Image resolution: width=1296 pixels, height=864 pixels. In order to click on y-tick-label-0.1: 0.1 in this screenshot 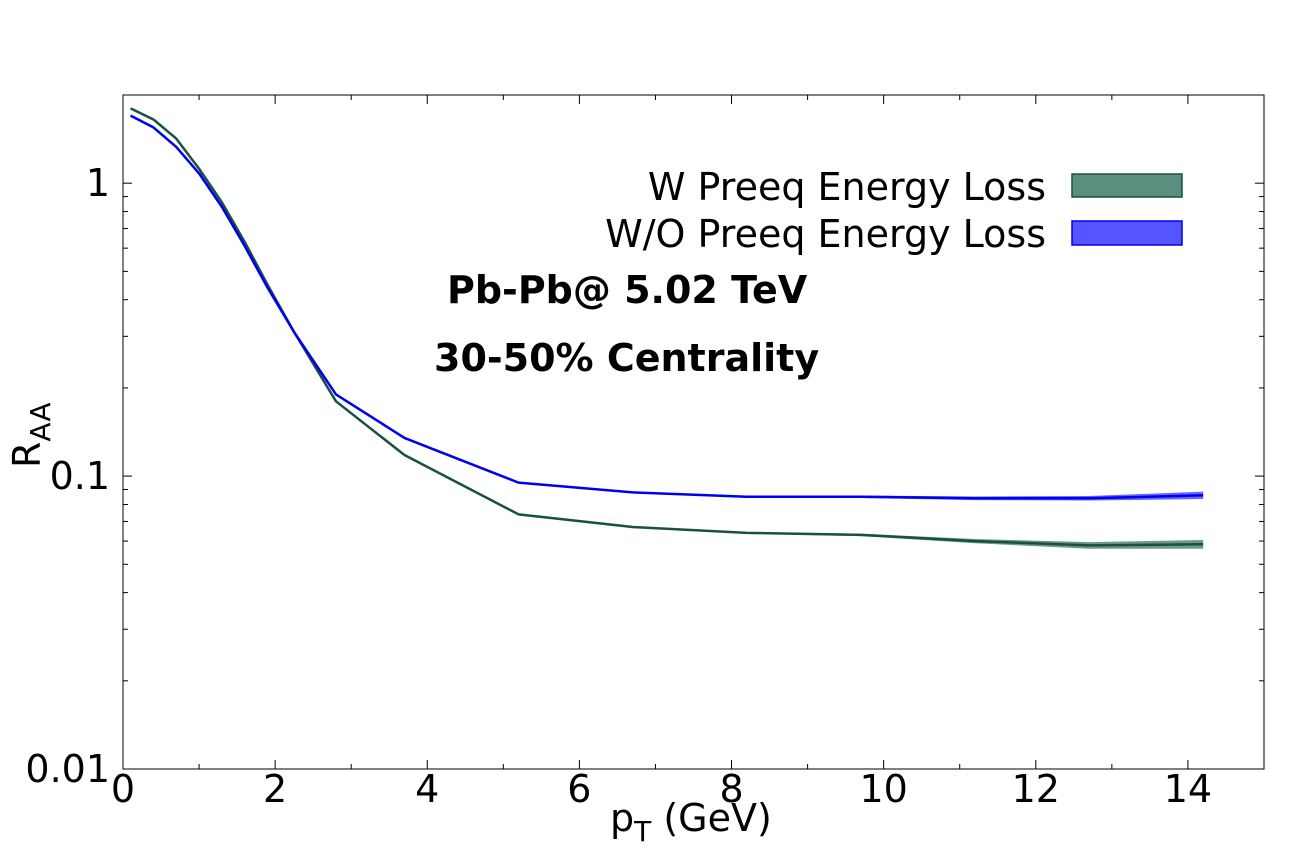, I will do `click(80, 476)`.